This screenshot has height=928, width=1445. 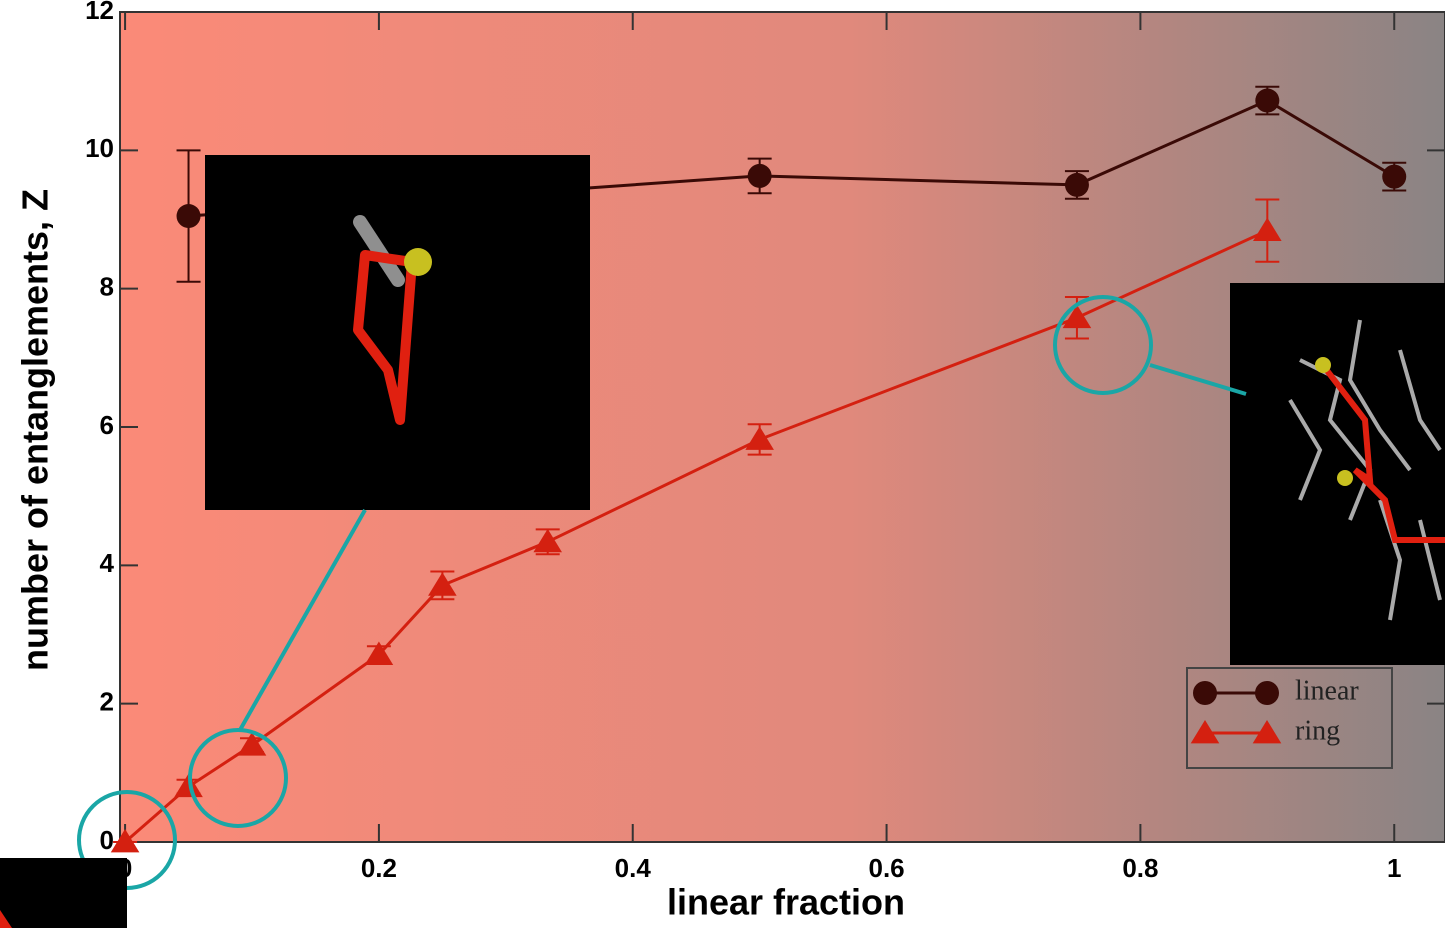 I want to click on inset-left, so click(x=397, y=332).